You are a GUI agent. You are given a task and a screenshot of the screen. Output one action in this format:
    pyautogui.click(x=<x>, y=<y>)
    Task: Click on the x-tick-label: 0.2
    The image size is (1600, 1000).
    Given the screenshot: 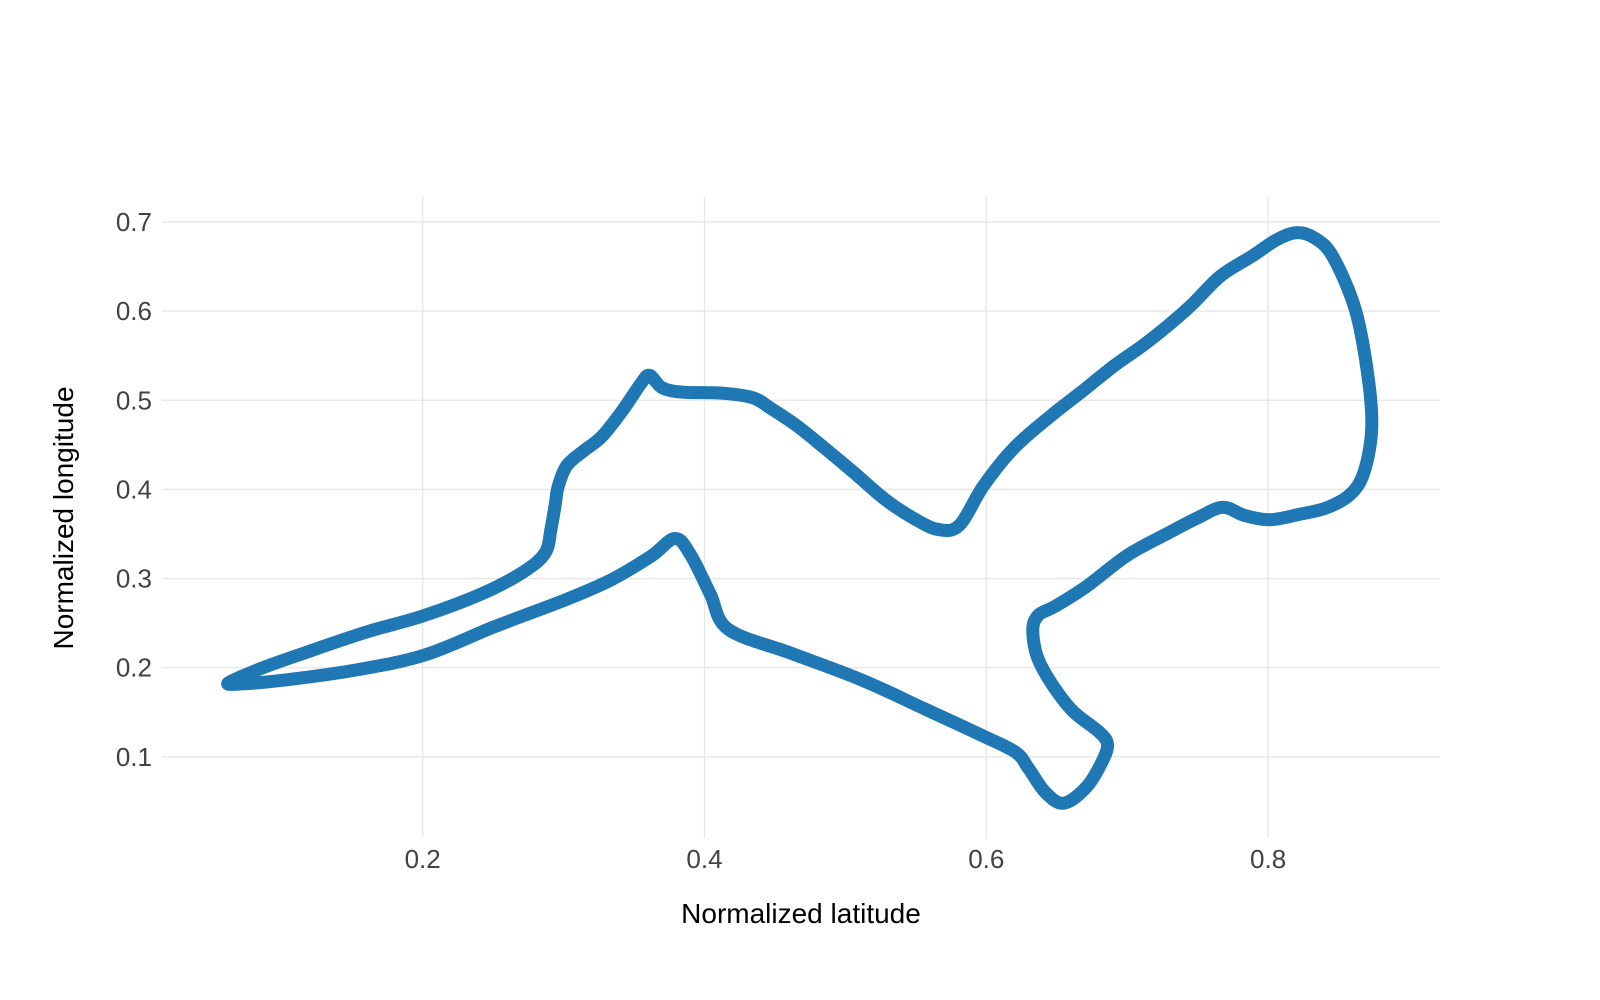 What is the action you would take?
    pyautogui.click(x=423, y=859)
    